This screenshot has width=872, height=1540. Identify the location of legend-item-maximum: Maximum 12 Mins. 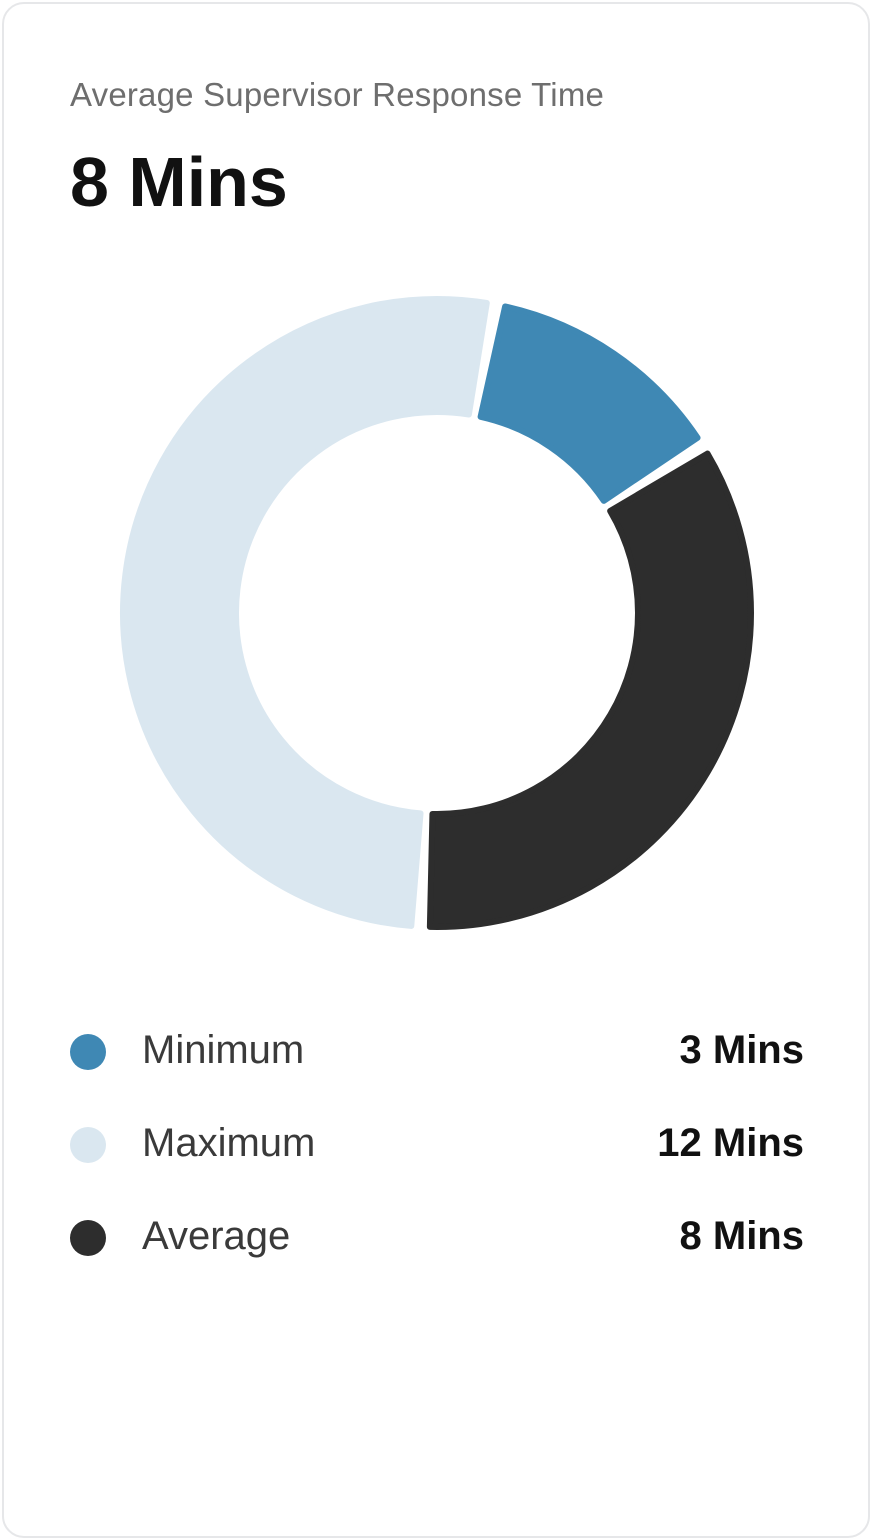
(437, 1147).